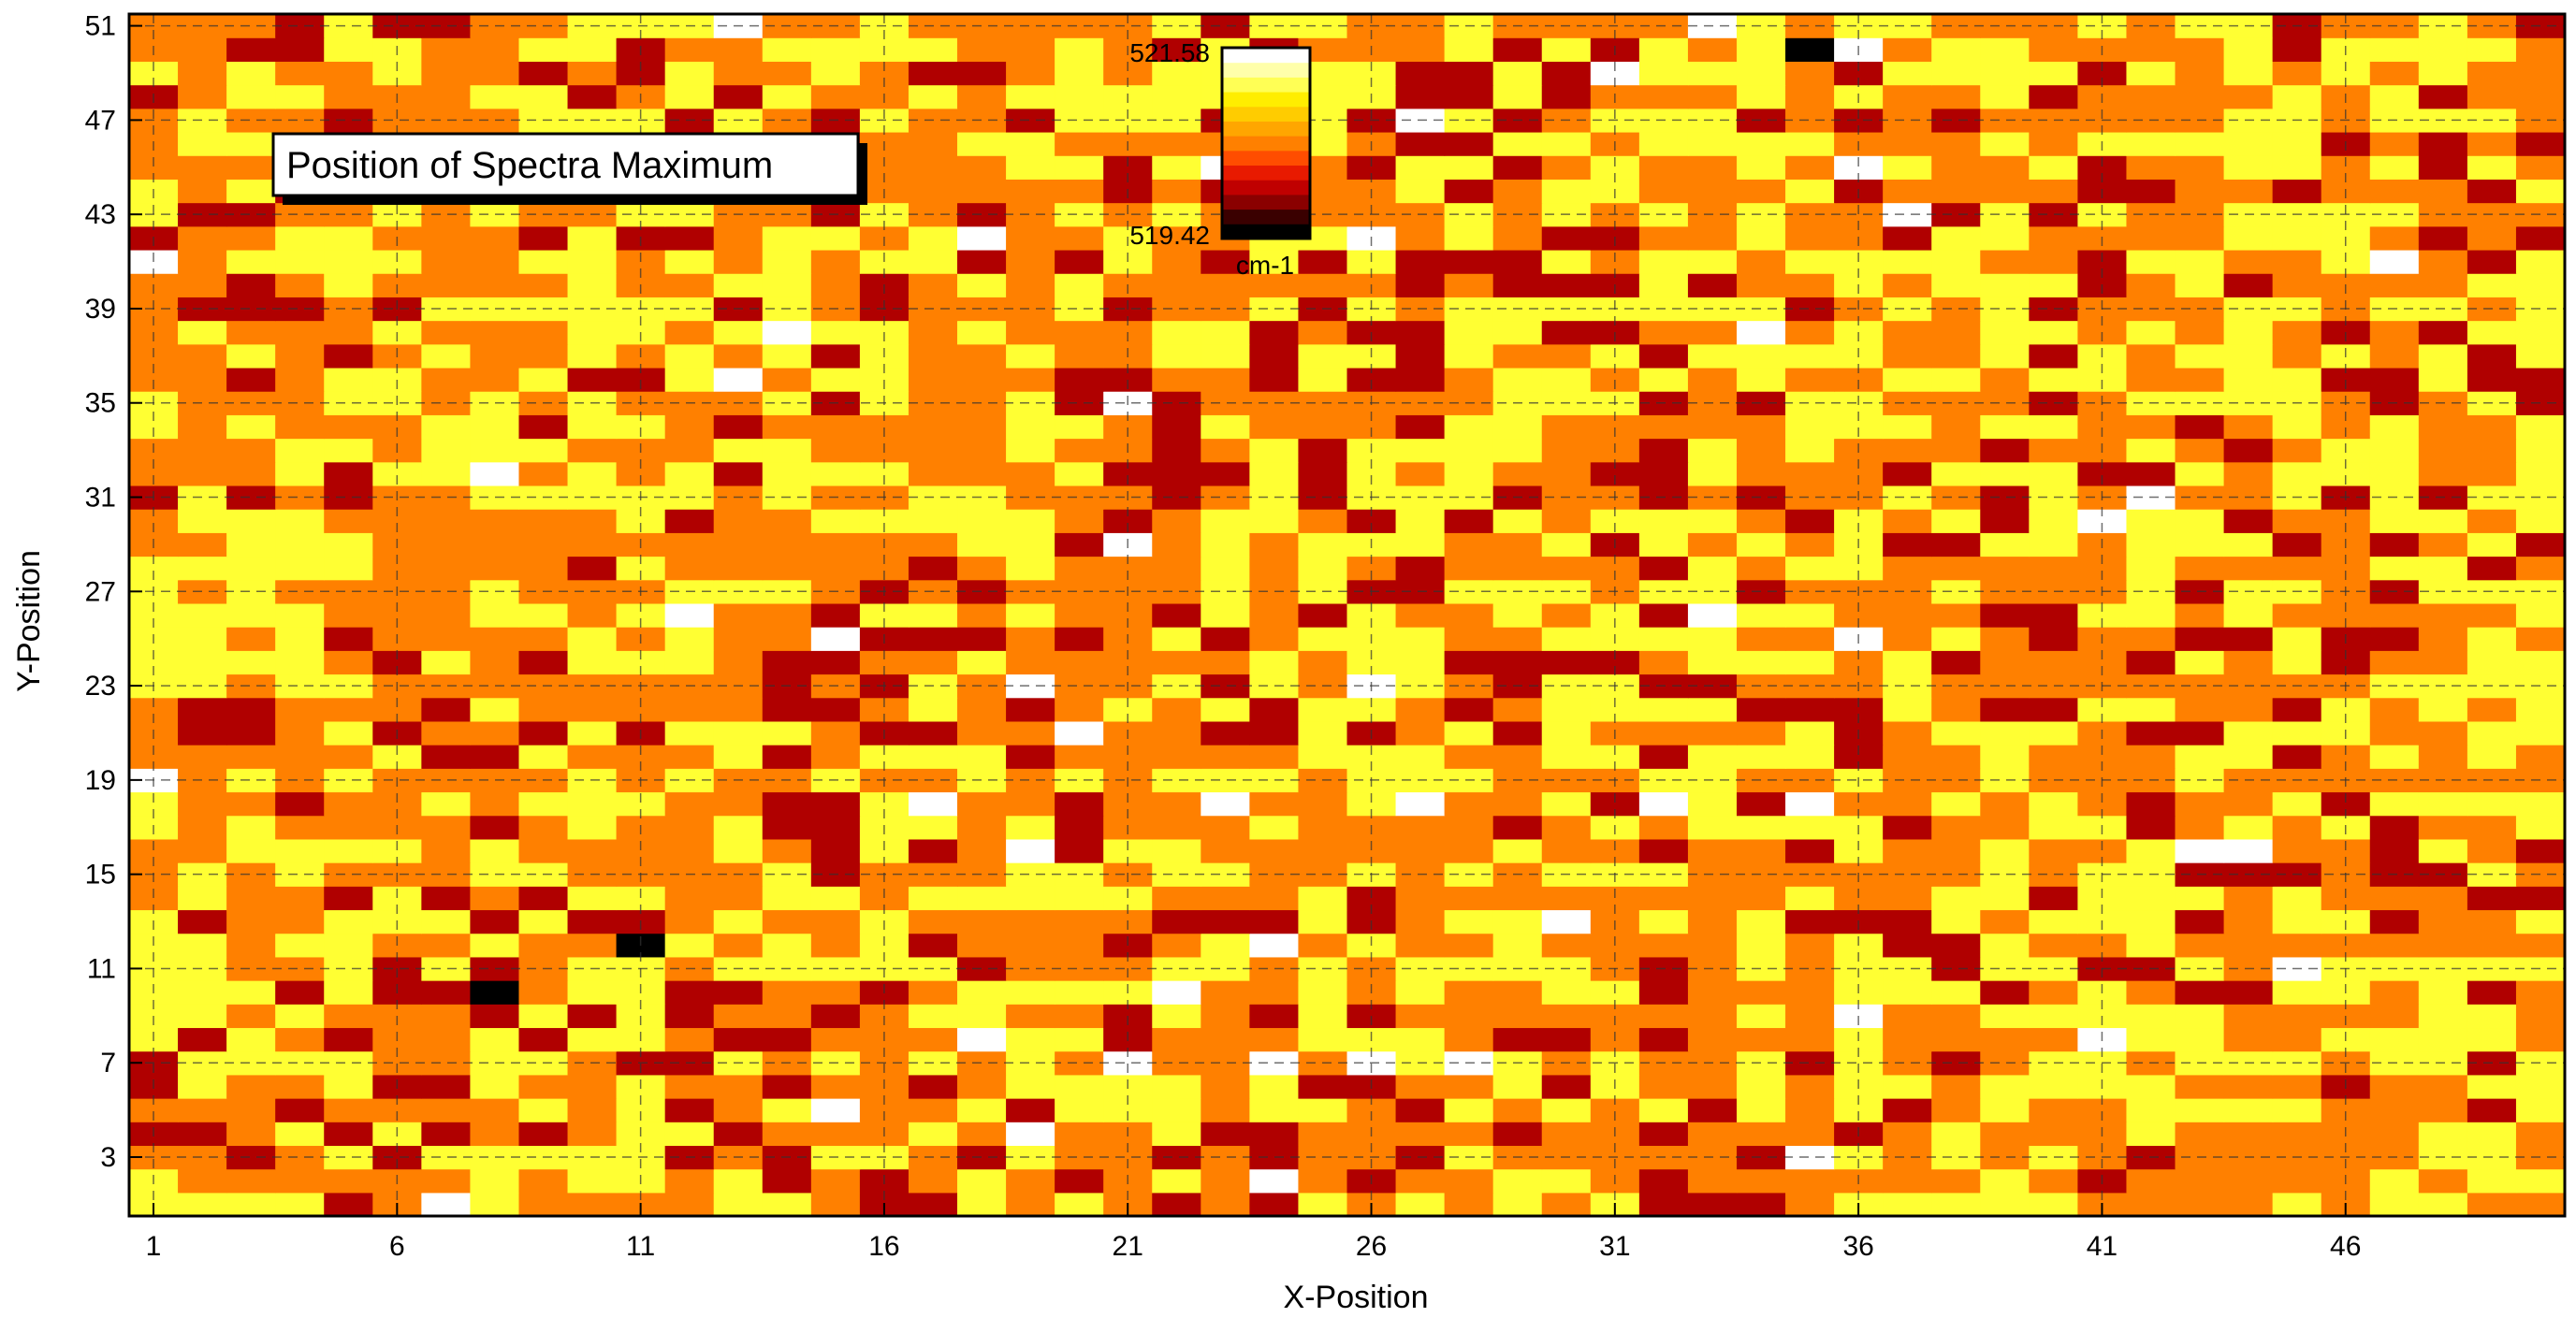 Image resolution: width=2576 pixels, height=1332 pixels. I want to click on y-tick-label: 31, so click(100, 499).